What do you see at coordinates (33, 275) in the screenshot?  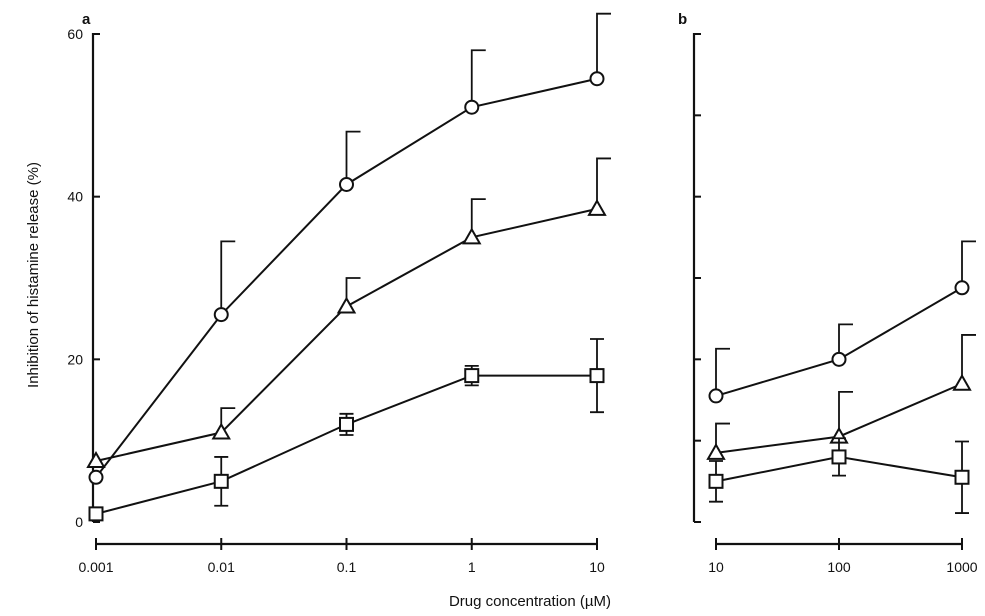 I see `y-axis-title: Inhibition of histamine release (%)` at bounding box center [33, 275].